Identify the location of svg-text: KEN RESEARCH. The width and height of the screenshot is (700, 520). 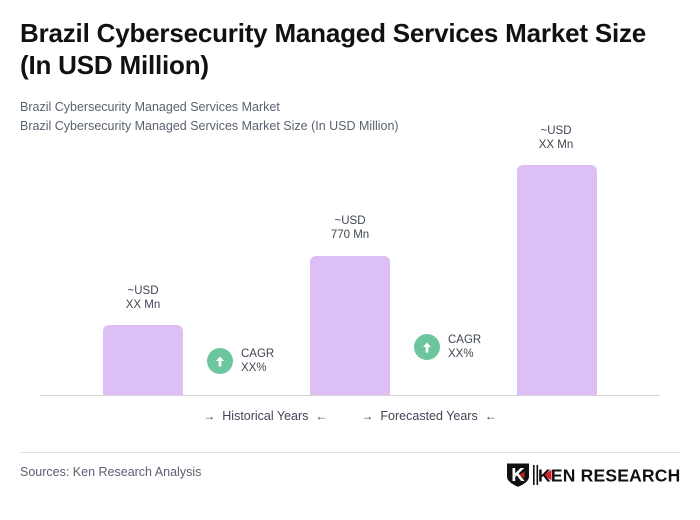
(609, 476).